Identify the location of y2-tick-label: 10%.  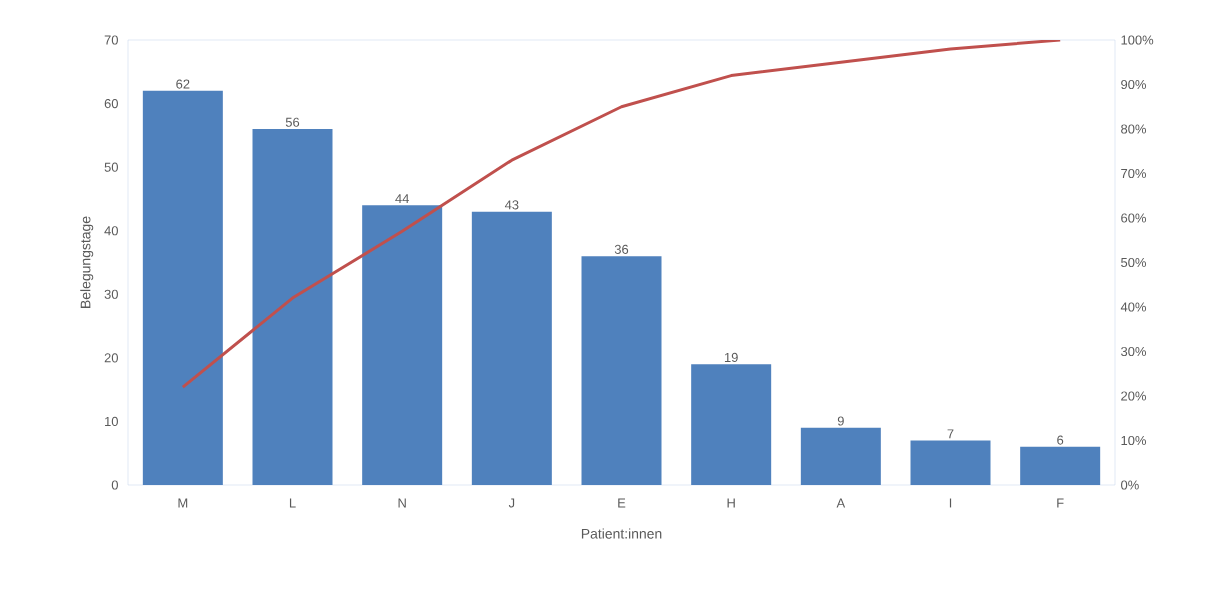
(1133, 440).